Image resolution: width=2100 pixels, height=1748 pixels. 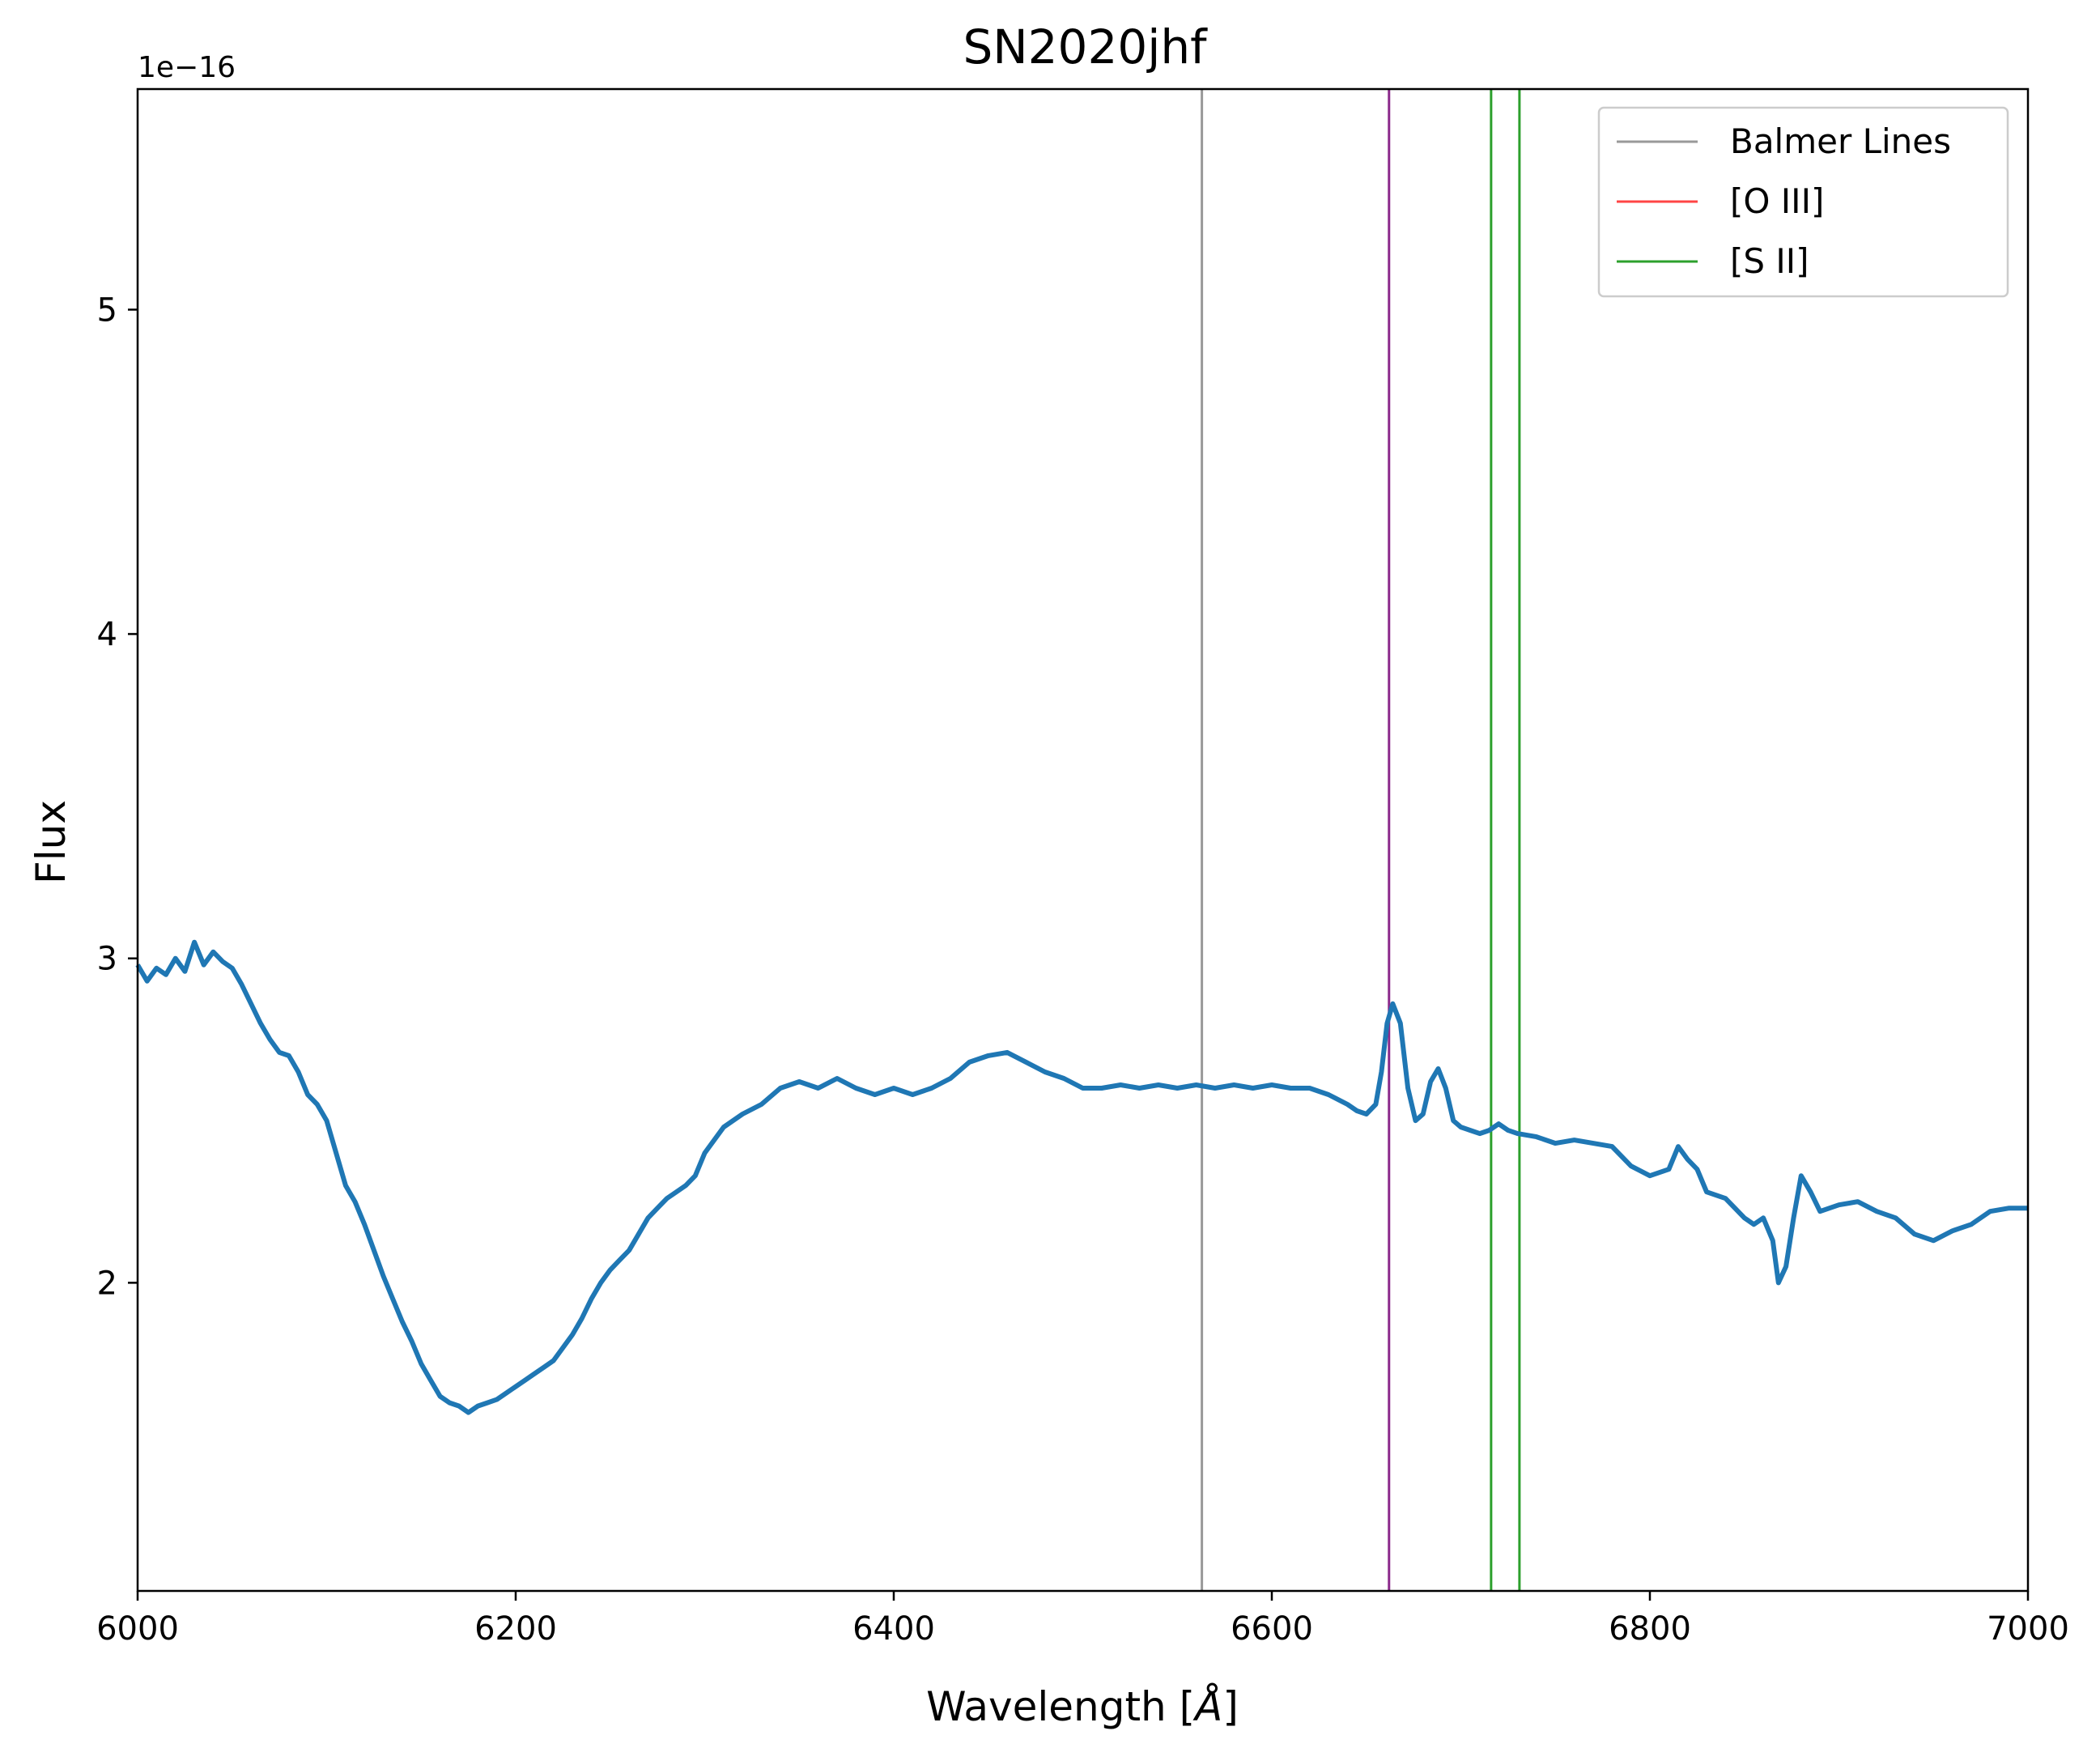 What do you see at coordinates (1060, 1706) in the screenshot?
I see `x-axis-label-text: Wavelength [` at bounding box center [1060, 1706].